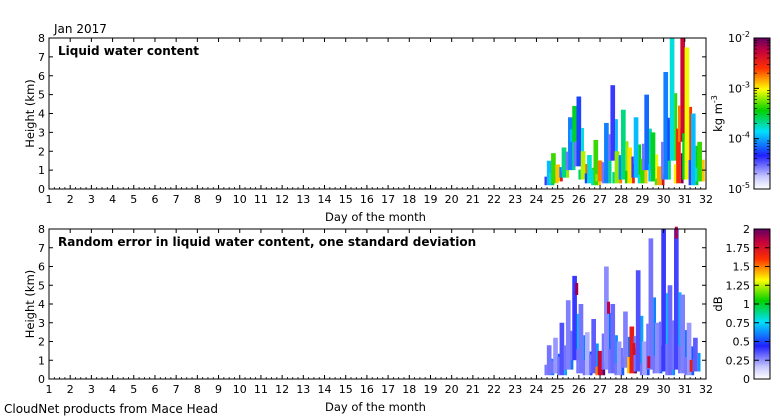  I want to click on y-axis-label: Height (km), so click(30, 304).